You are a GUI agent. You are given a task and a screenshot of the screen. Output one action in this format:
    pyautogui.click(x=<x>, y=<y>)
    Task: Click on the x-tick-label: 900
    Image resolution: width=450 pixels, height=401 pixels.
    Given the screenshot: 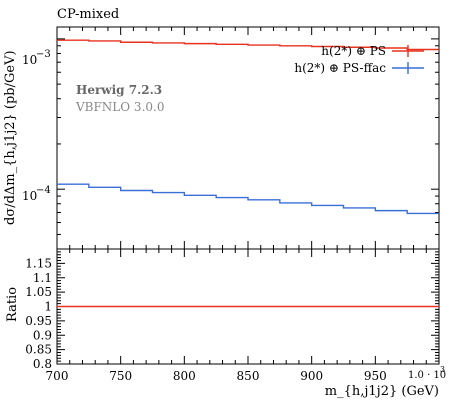 What is the action you would take?
    pyautogui.click(x=311, y=376)
    